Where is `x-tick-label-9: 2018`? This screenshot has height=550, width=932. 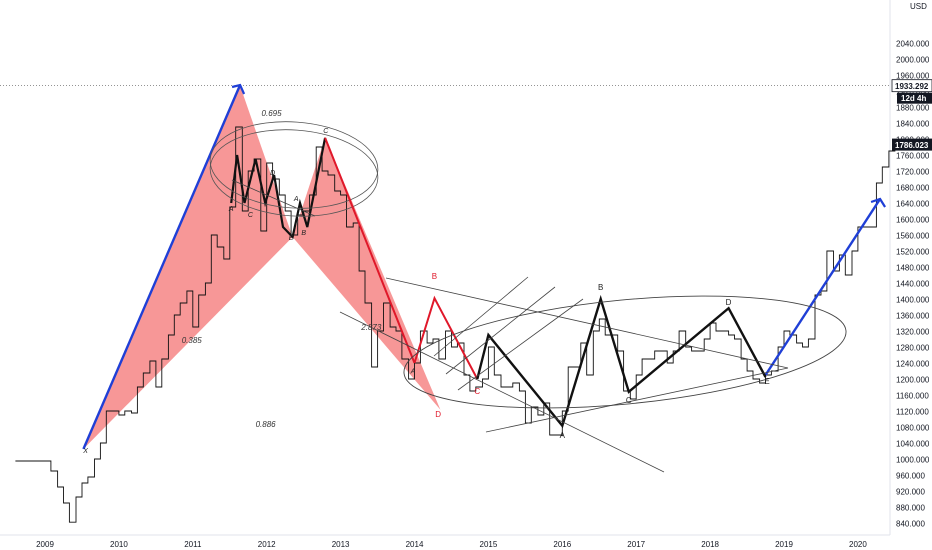
x-tick-label-9: 2018 is located at coordinates (710, 544).